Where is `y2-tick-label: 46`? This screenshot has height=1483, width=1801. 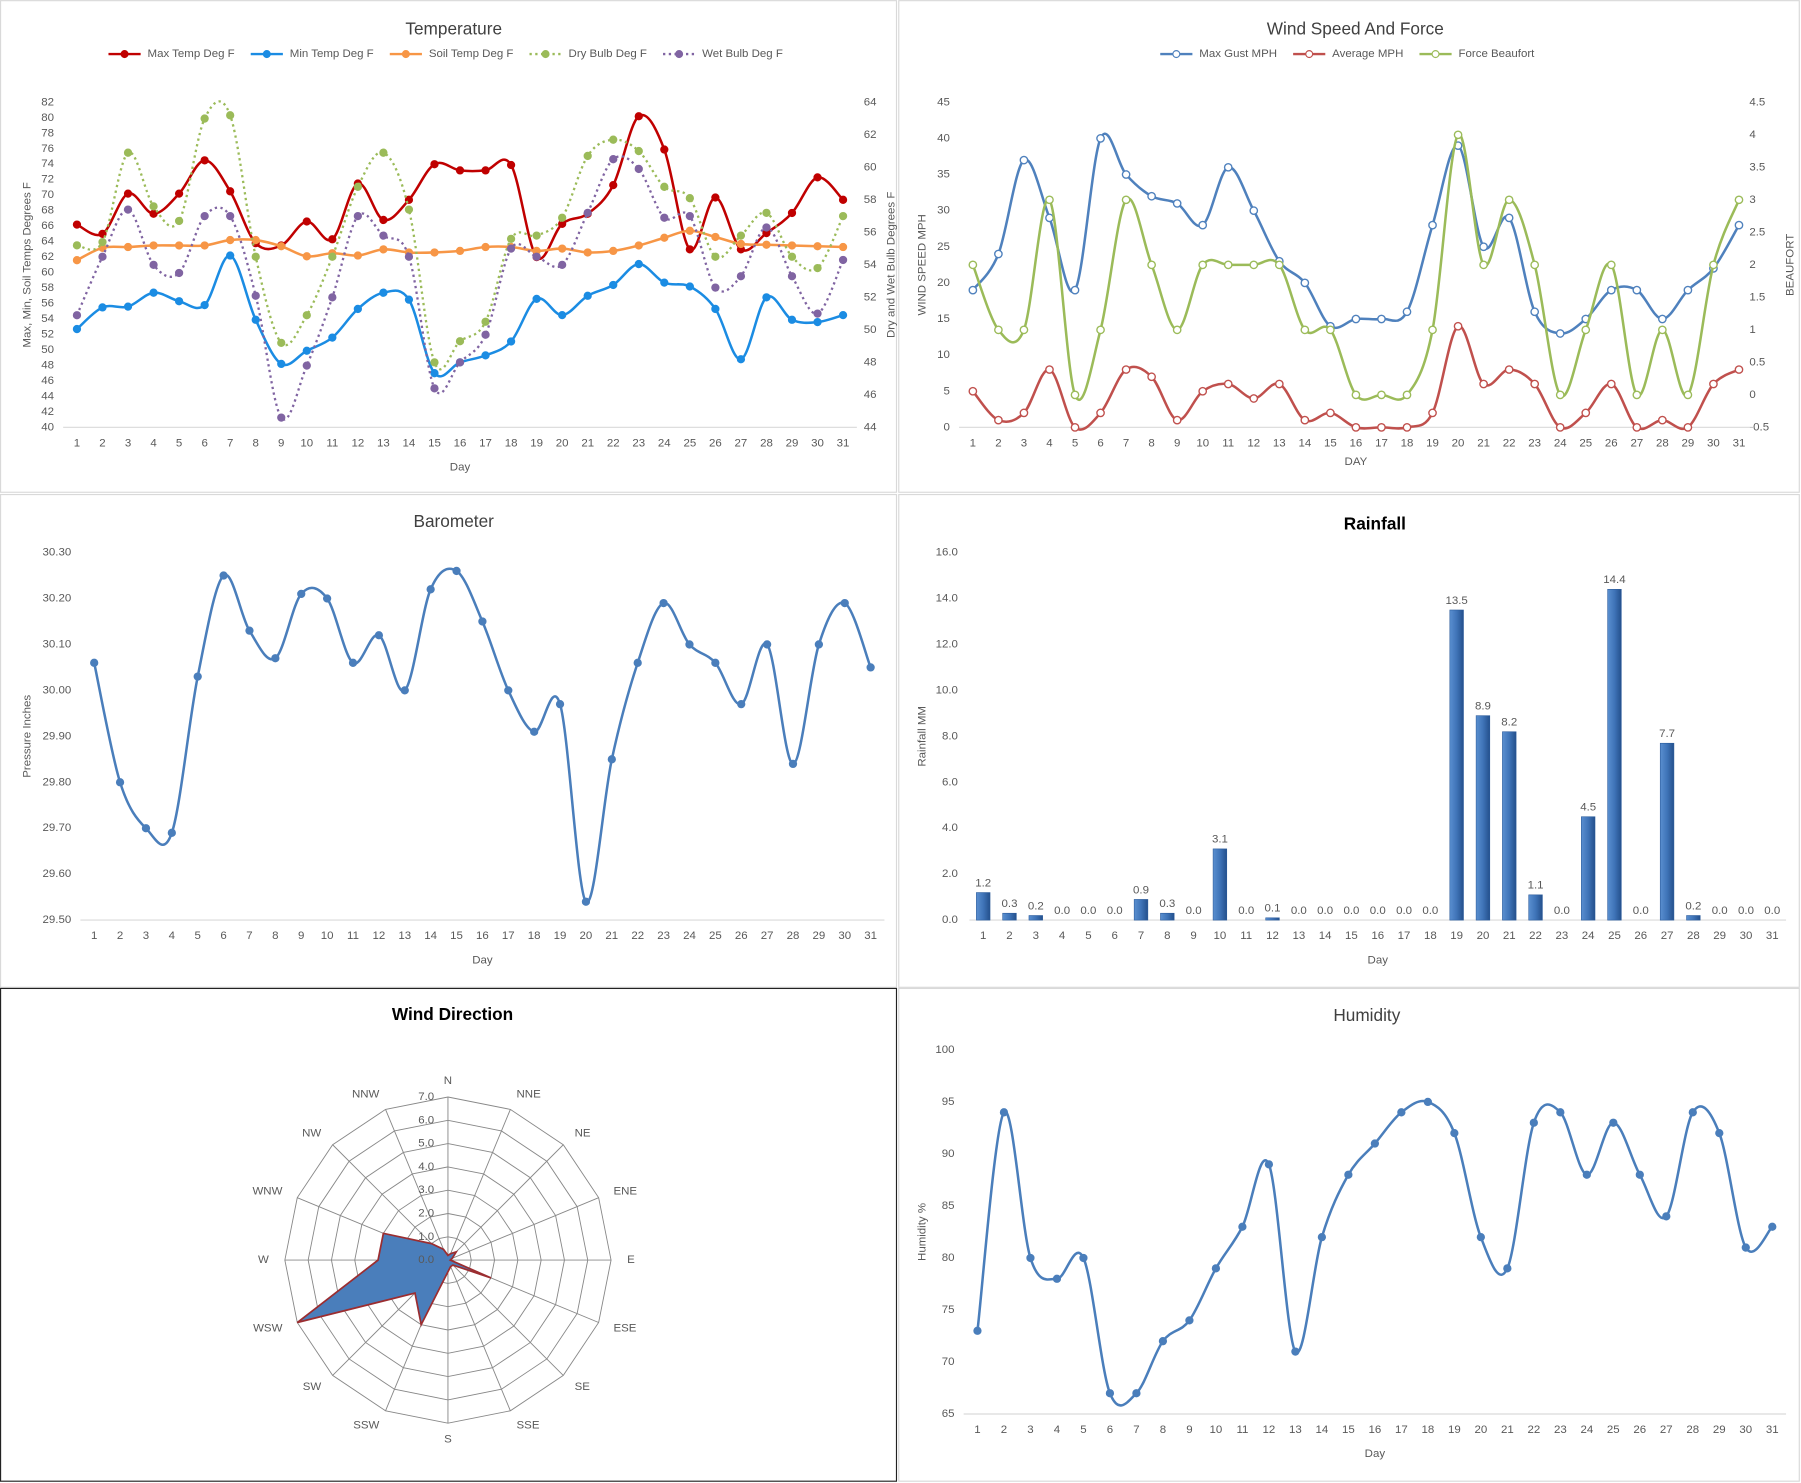 y2-tick-label: 46 is located at coordinates (870, 395).